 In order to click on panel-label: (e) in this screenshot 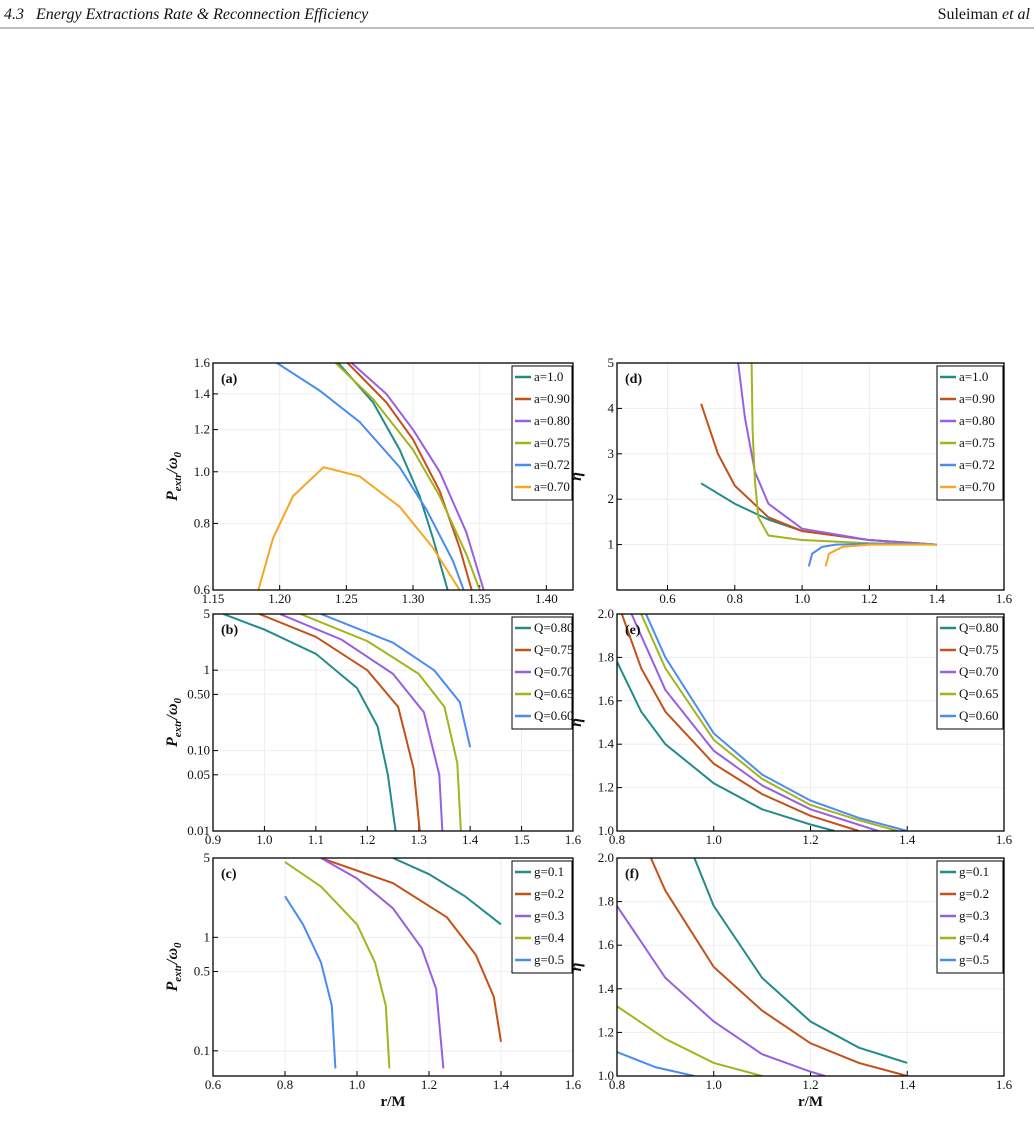, I will do `click(633, 630)`.